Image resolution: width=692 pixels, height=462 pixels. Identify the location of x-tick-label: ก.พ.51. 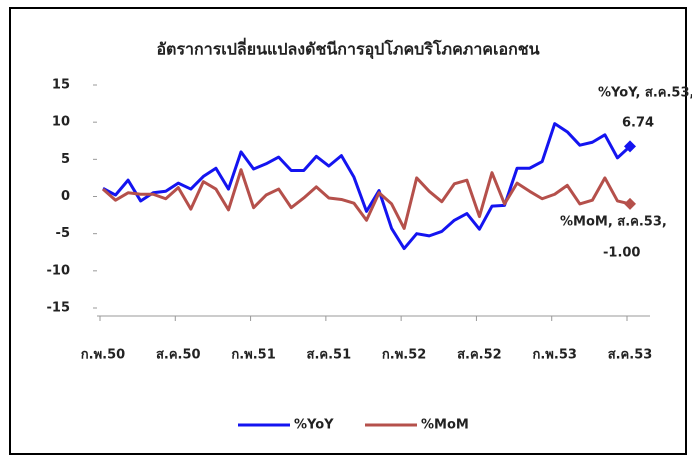
(253, 355).